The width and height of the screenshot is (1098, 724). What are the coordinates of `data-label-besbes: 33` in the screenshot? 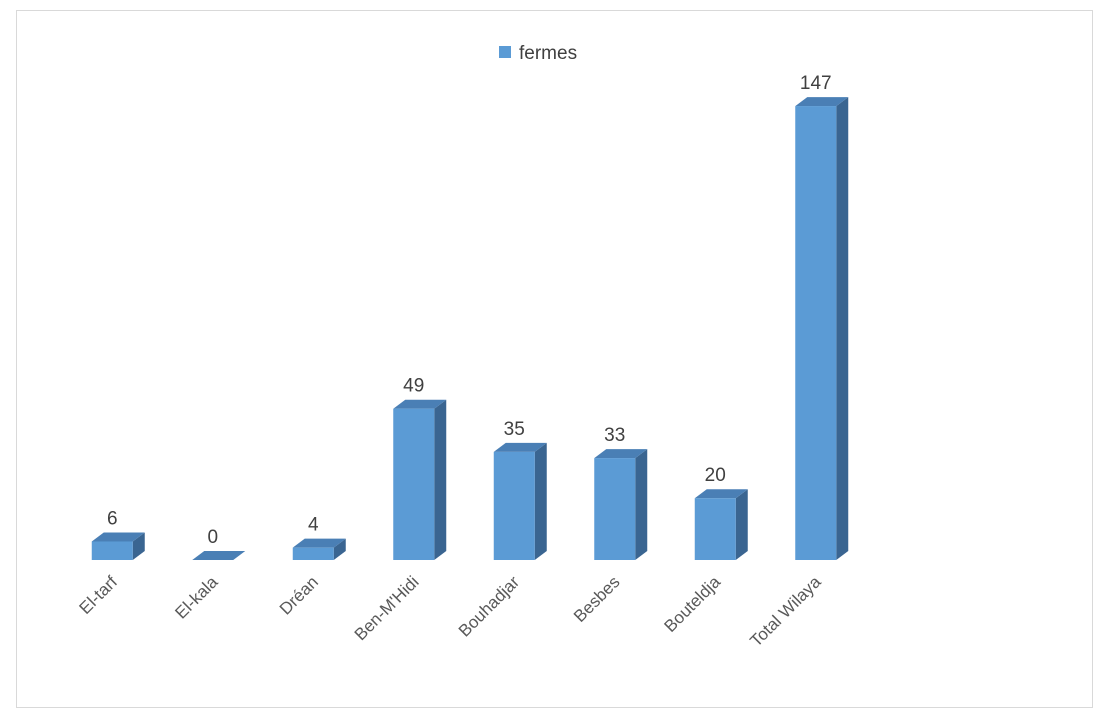 It's located at (614, 435).